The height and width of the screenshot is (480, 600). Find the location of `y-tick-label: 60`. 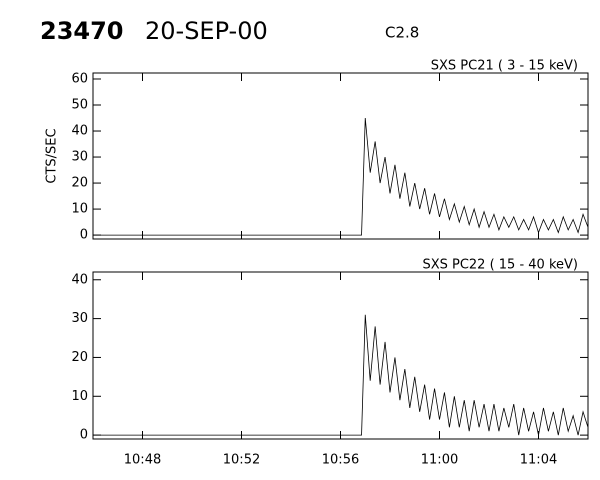

y-tick-label: 60 is located at coordinates (79, 78).